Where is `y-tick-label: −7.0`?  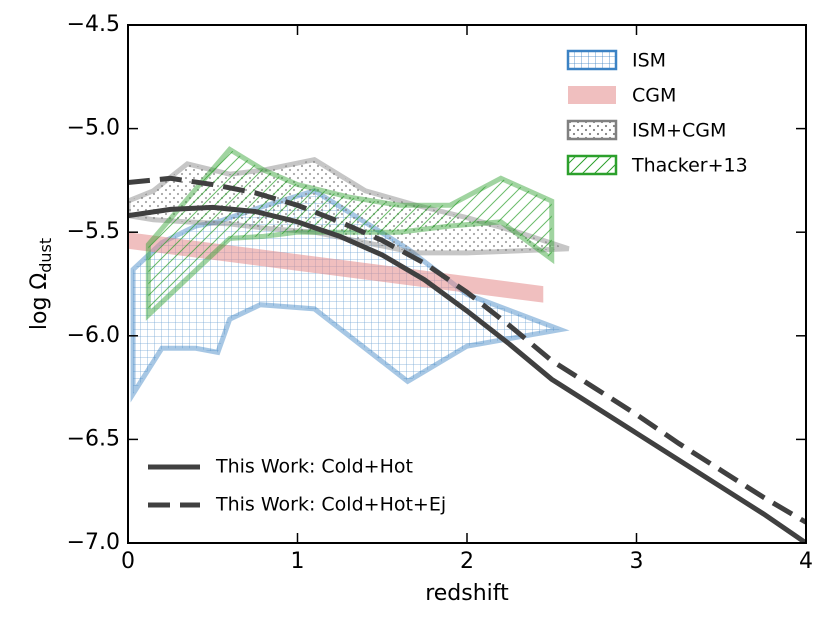
y-tick-label: −7.0 is located at coordinates (93, 542).